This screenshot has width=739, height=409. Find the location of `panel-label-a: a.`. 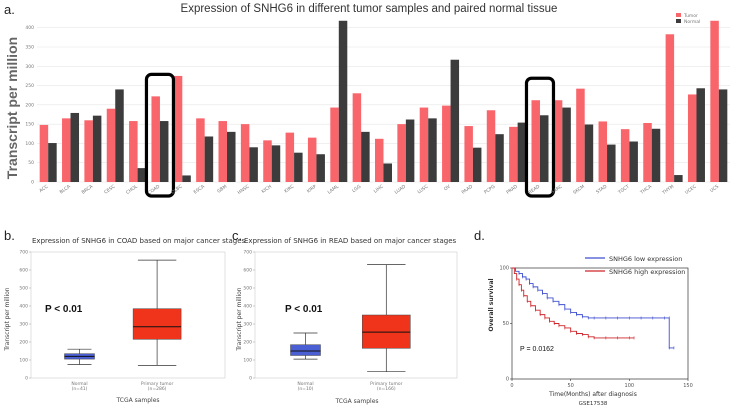

panel-label-a: a. is located at coordinates (9, 9).